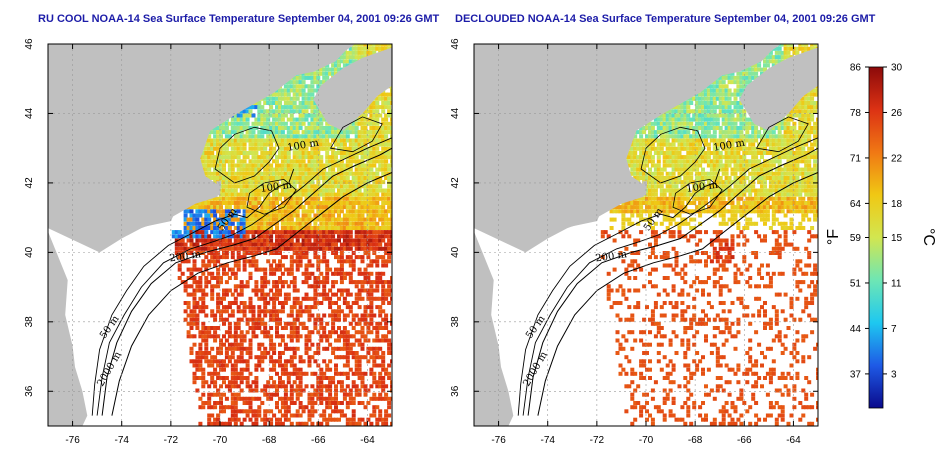  What do you see at coordinates (897, 158) in the screenshot?
I see `celsius-tick-label: 22` at bounding box center [897, 158].